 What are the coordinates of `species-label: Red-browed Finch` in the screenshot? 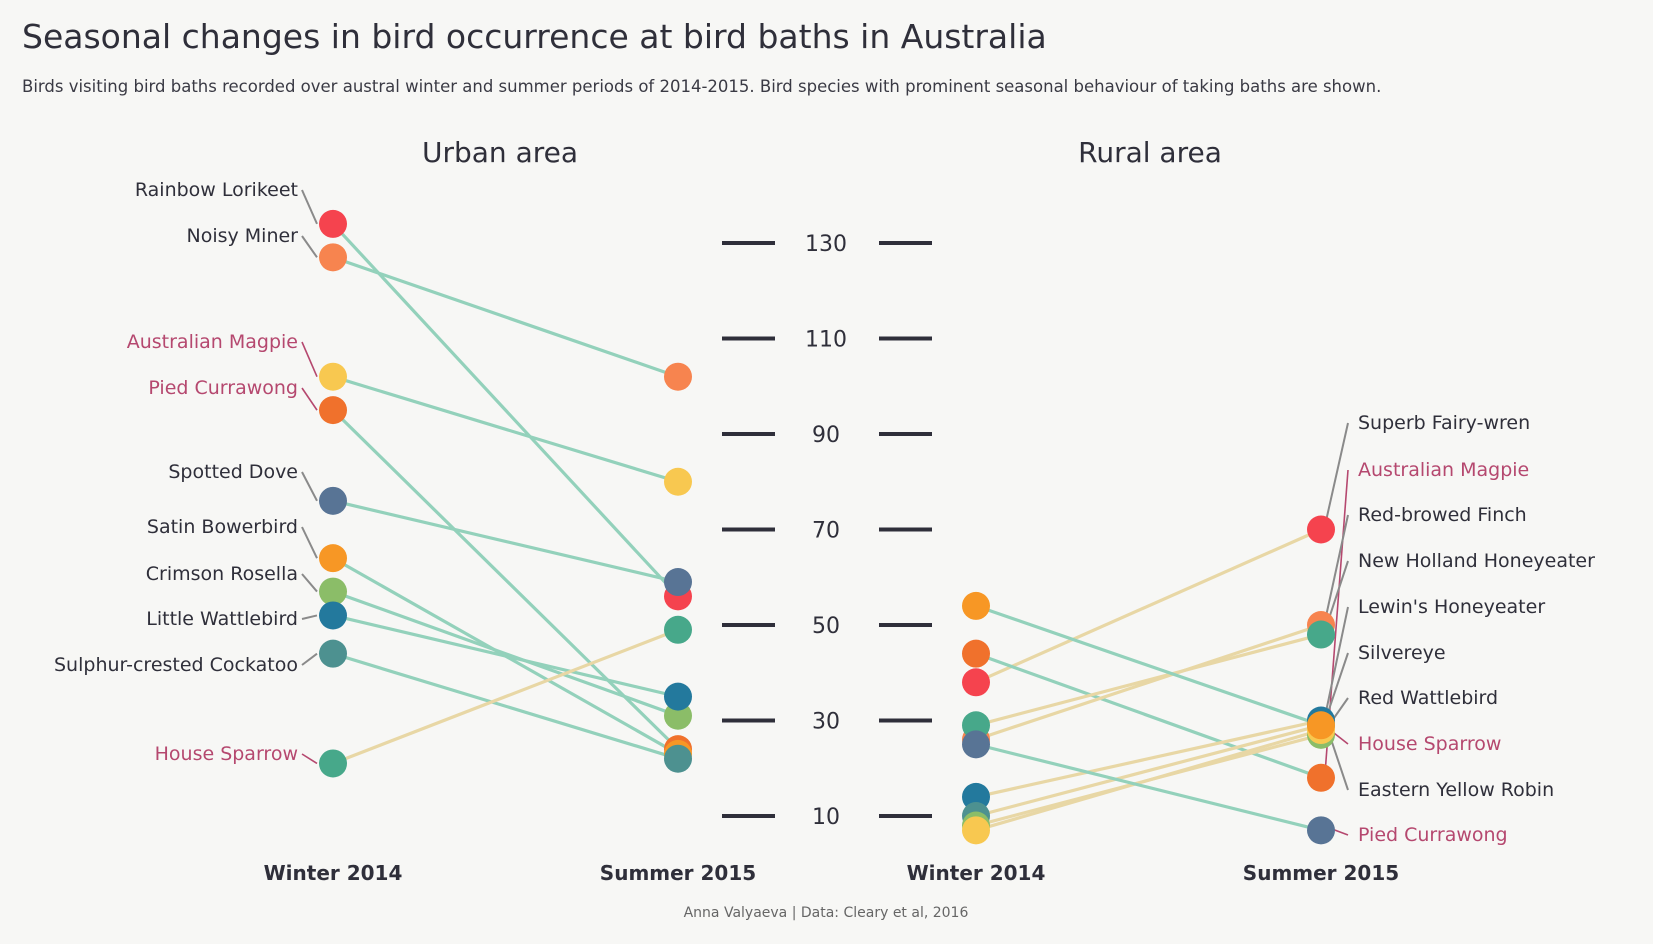 It's located at (1442, 515).